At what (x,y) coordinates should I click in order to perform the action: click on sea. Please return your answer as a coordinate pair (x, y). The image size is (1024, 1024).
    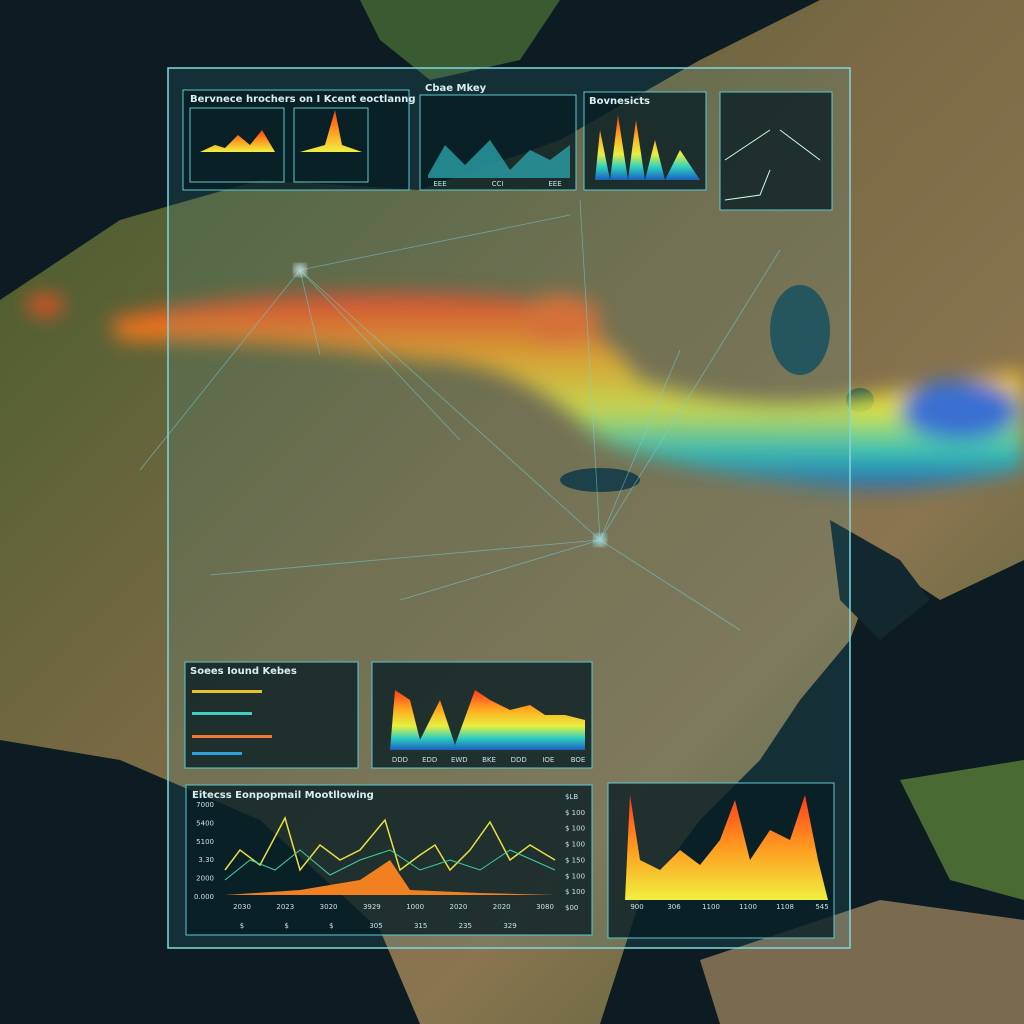
    Looking at the image, I should click on (880, 580).